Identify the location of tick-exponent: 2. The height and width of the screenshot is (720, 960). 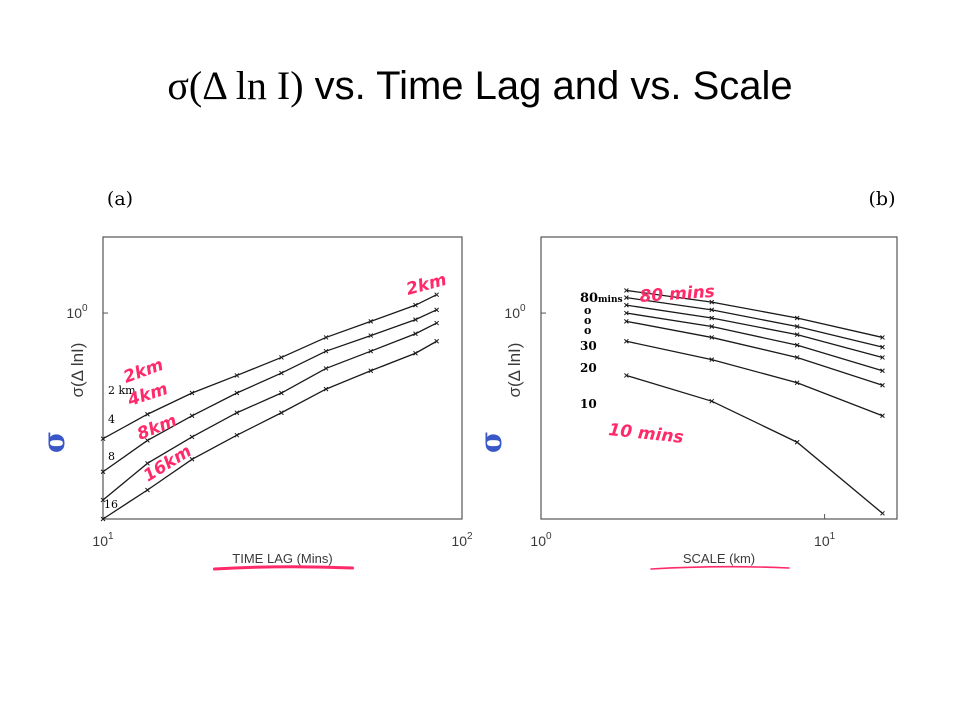
(470, 536).